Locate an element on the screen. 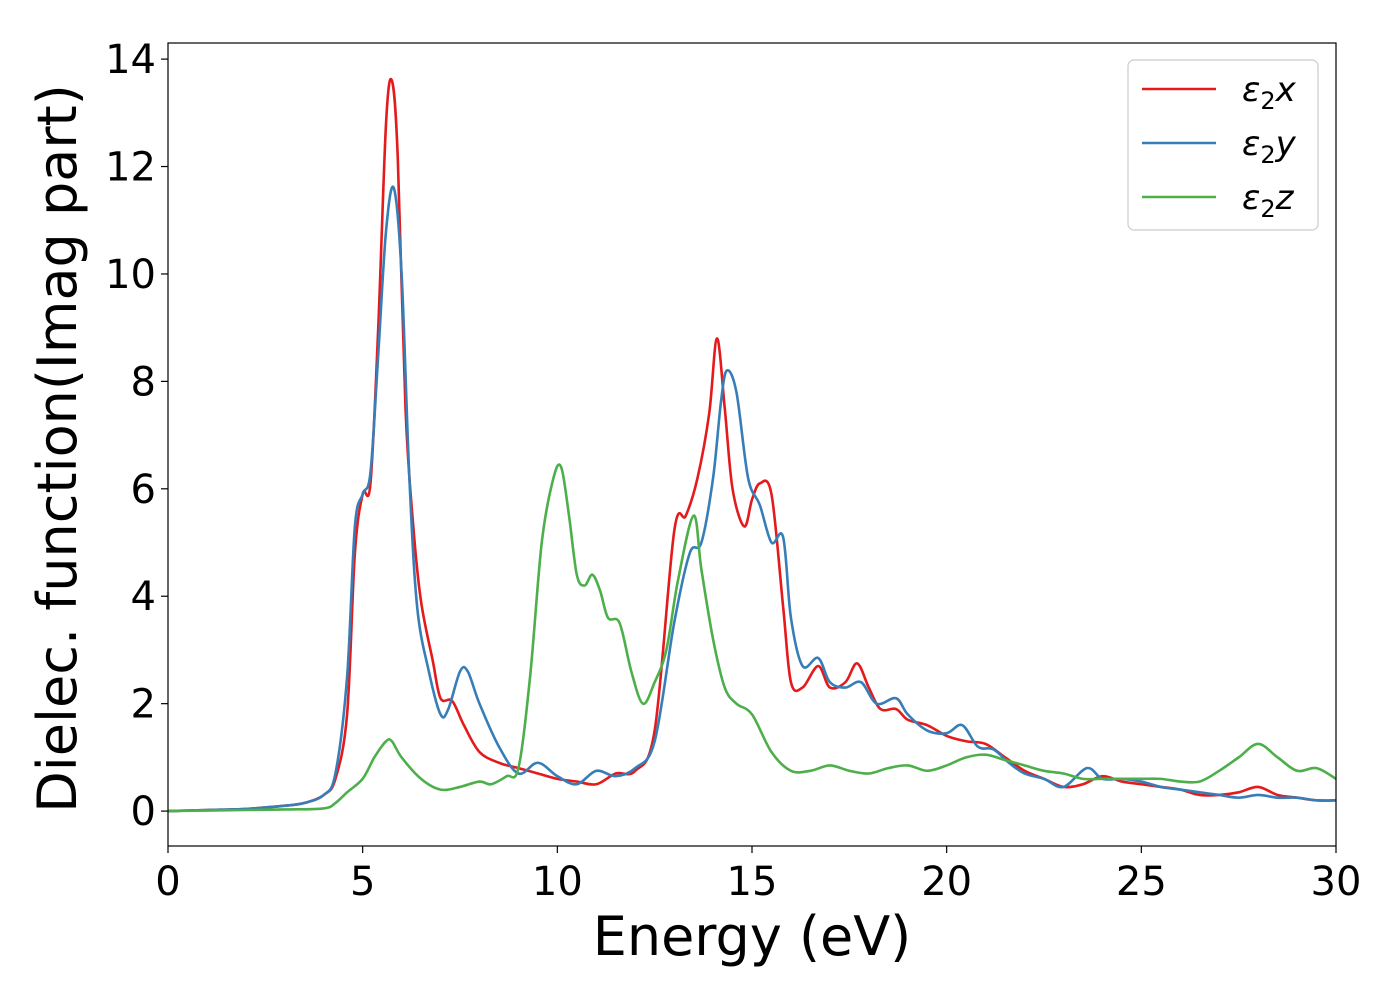  legend-label-z: ε2z is located at coordinates (1268, 200).